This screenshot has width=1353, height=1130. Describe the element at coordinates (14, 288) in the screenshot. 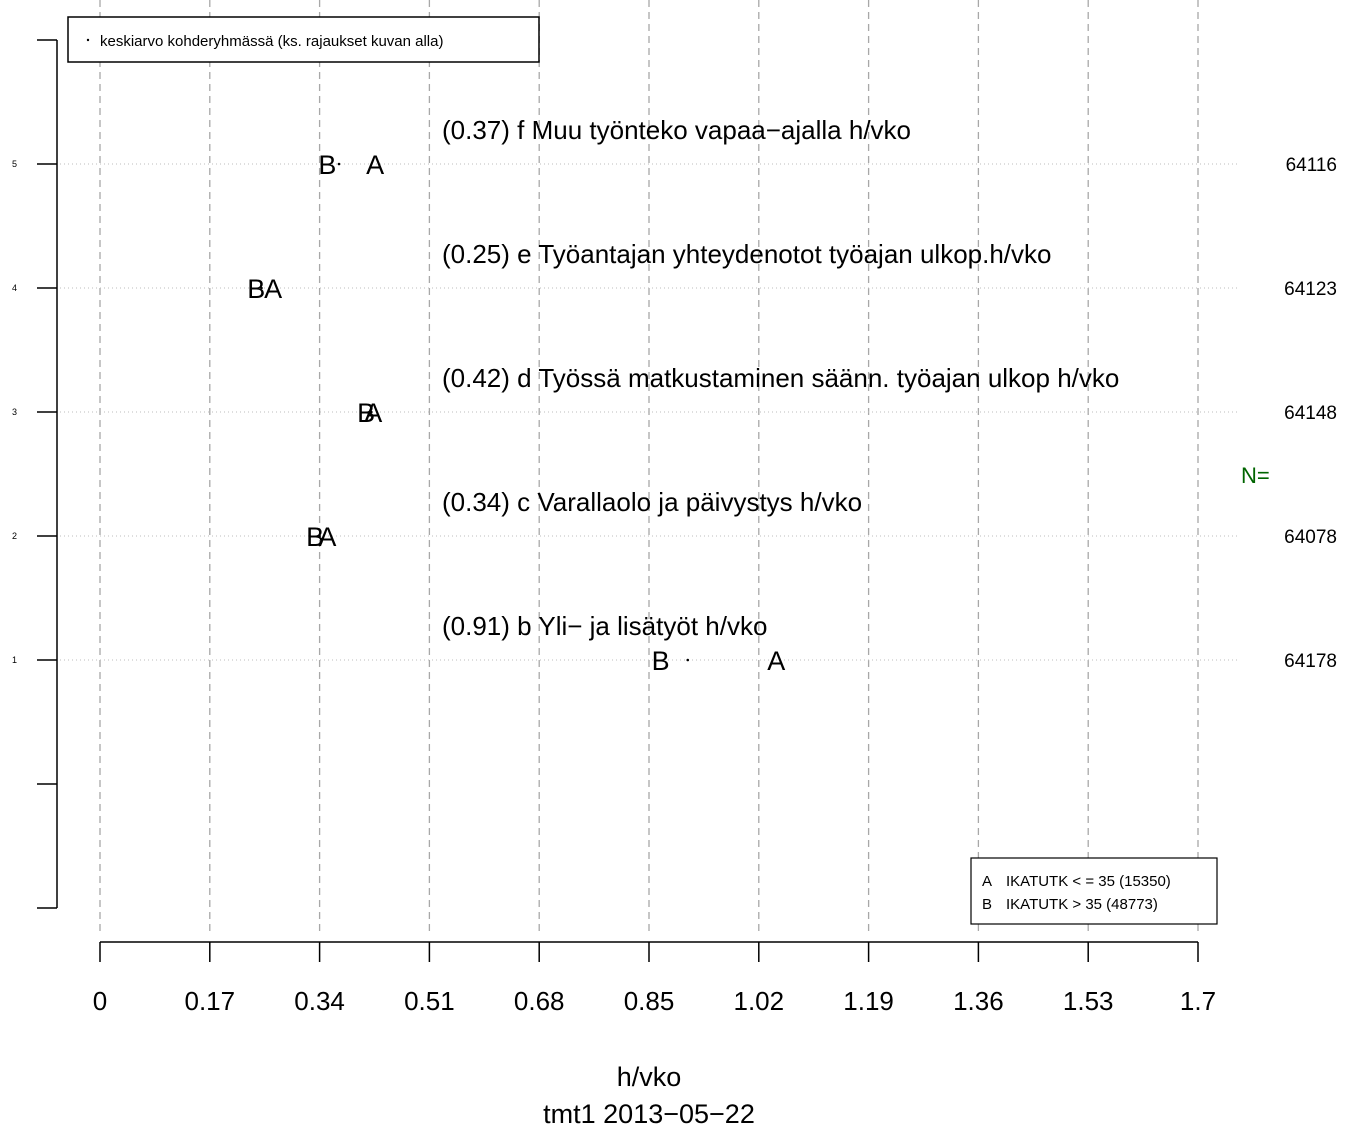

I see `y-tick-label: 4` at that location.